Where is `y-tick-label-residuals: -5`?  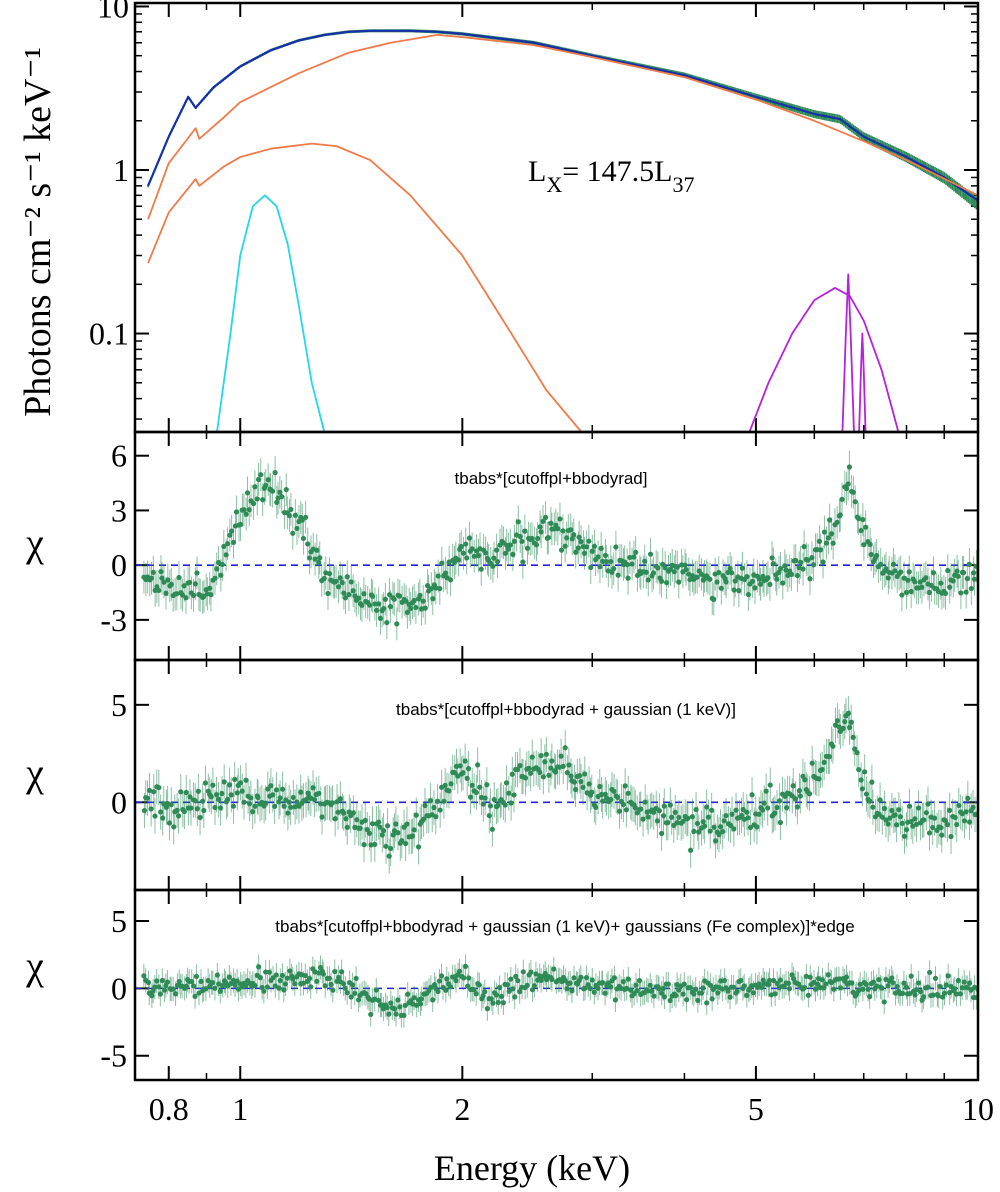 y-tick-label-residuals: -5 is located at coordinates (113, 1056).